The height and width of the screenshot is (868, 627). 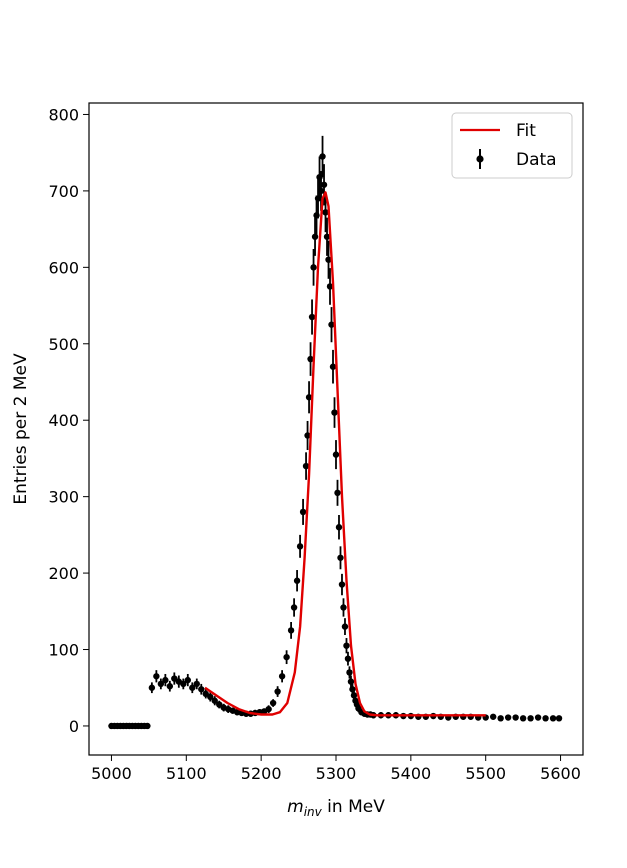 I want to click on x-tick-label: 5000, so click(x=111, y=773).